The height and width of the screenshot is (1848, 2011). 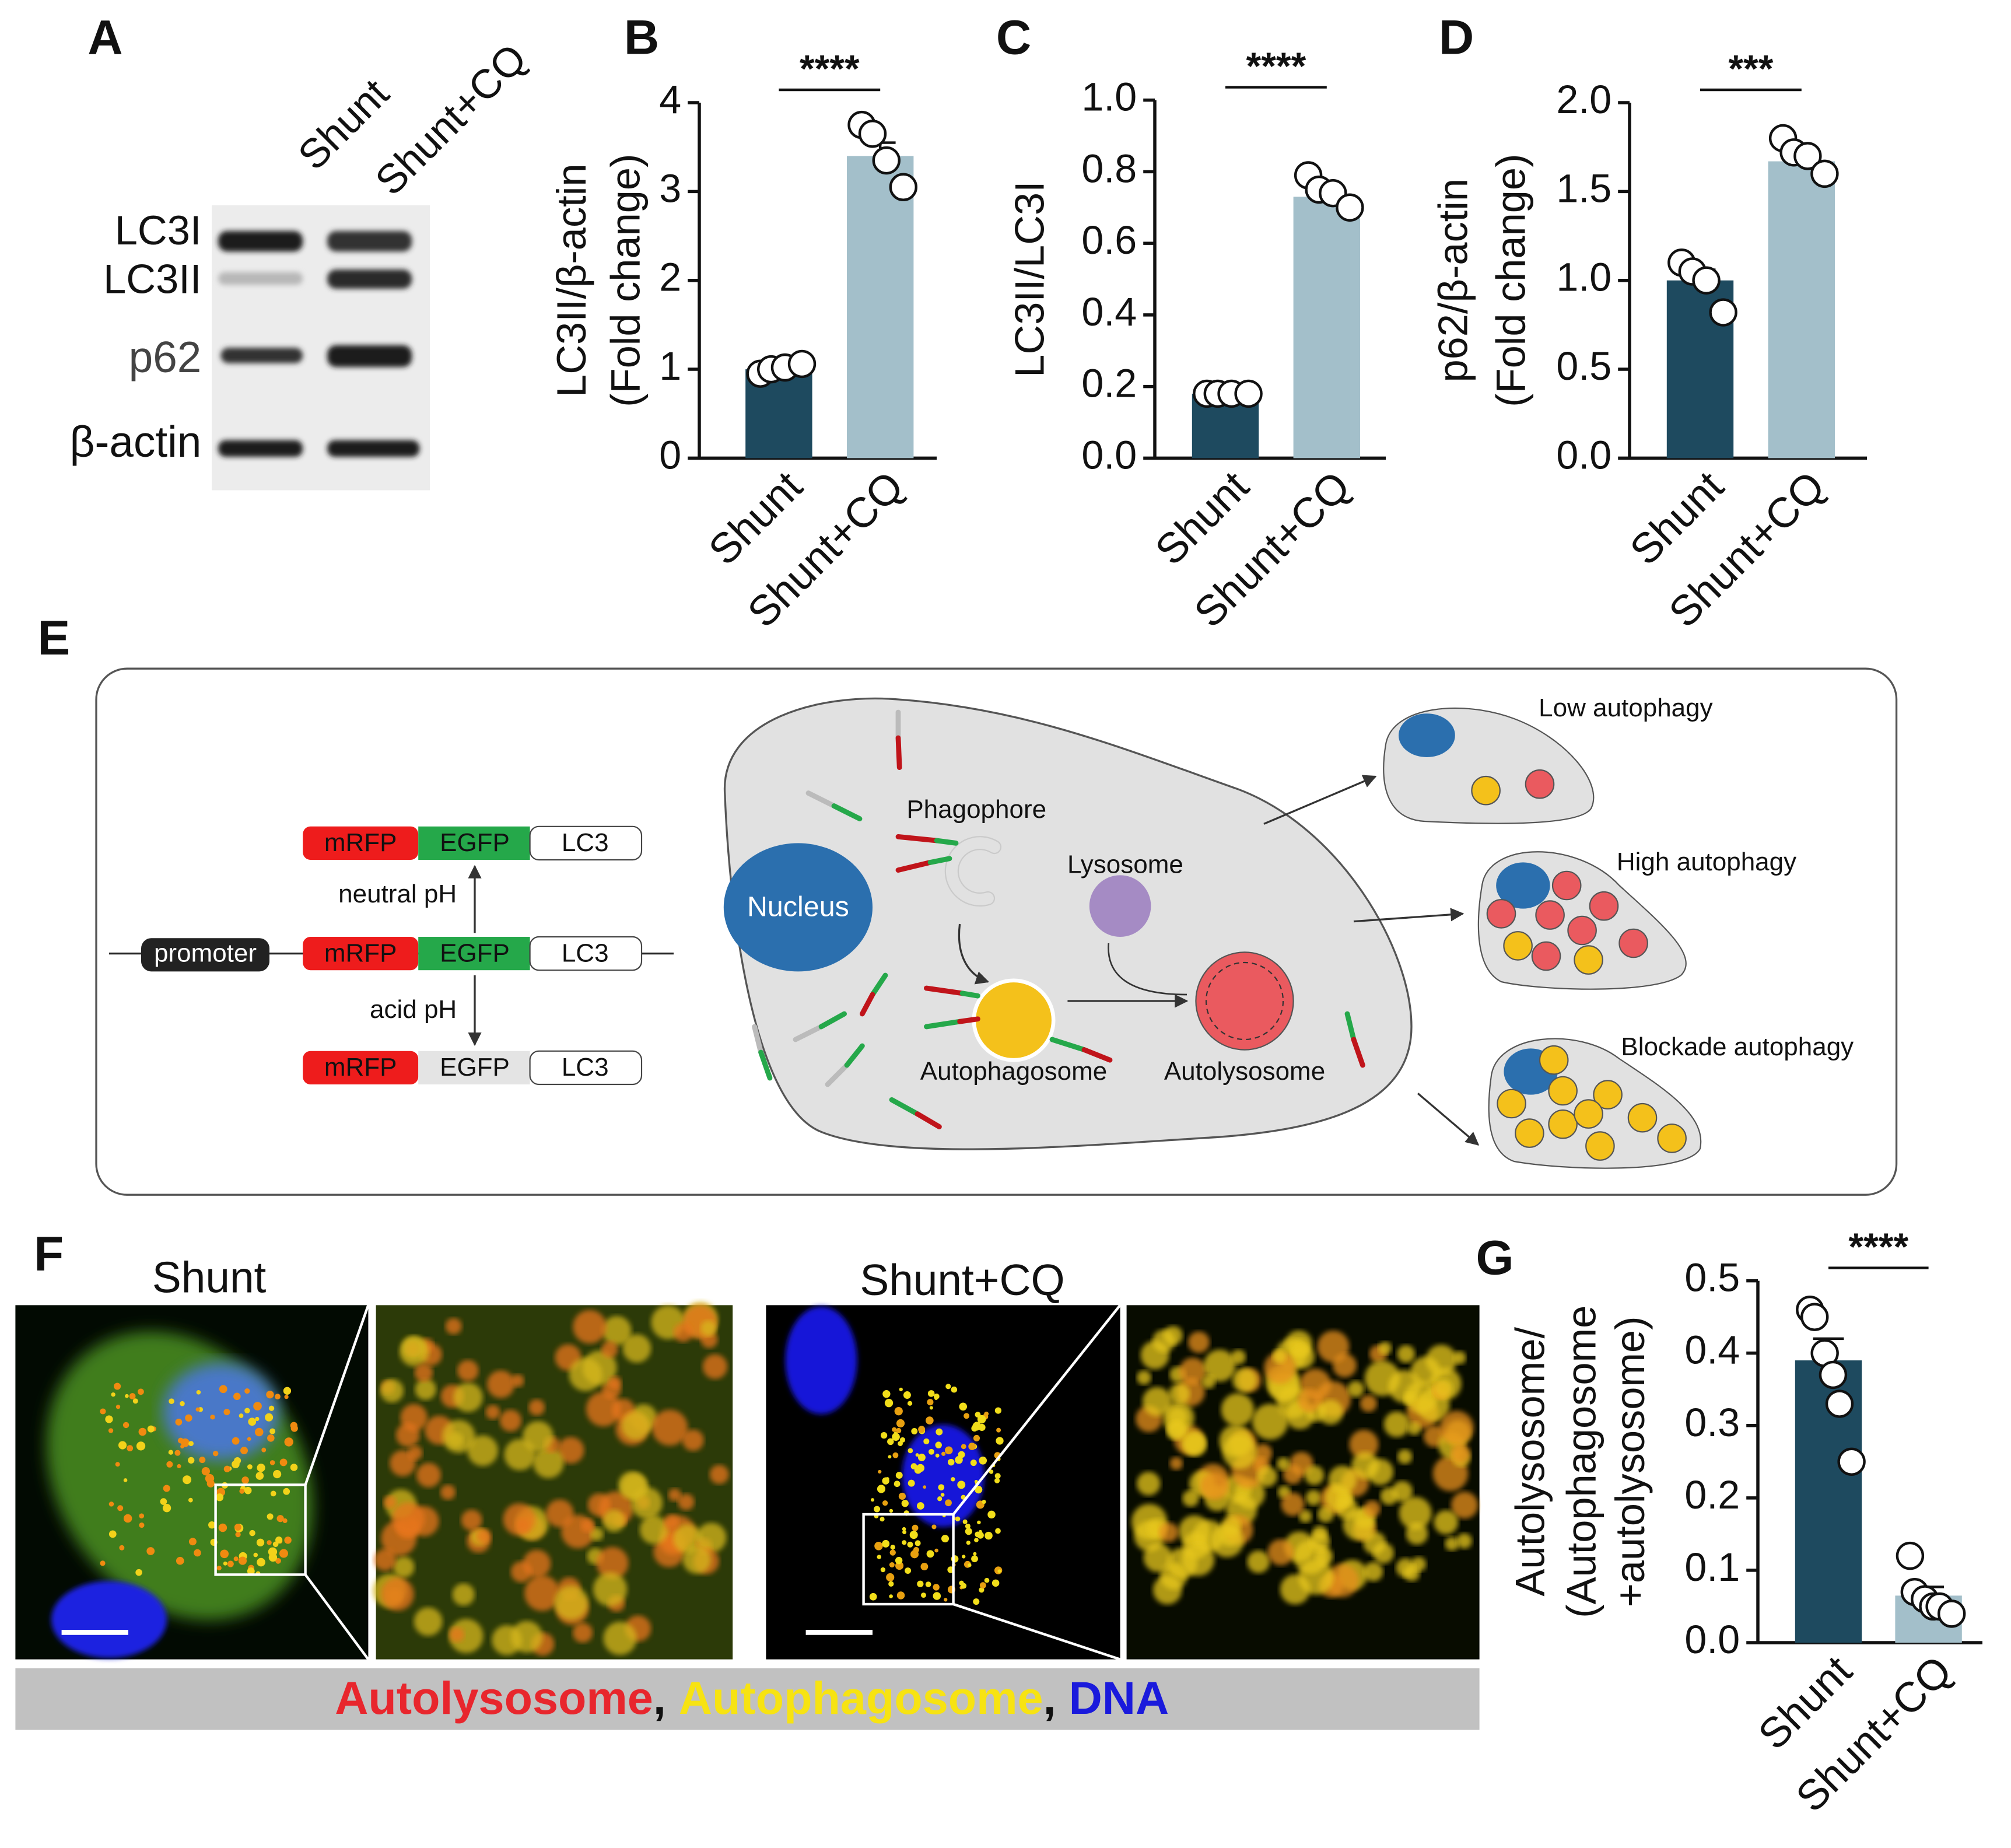 What do you see at coordinates (1712, 1278) in the screenshot?
I see `y-tick-label: 0.5` at bounding box center [1712, 1278].